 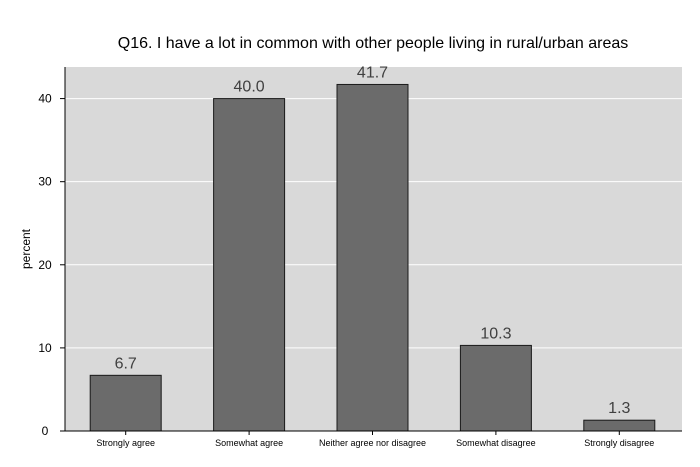 What do you see at coordinates (45, 182) in the screenshot?
I see `y-tick-label: 30` at bounding box center [45, 182].